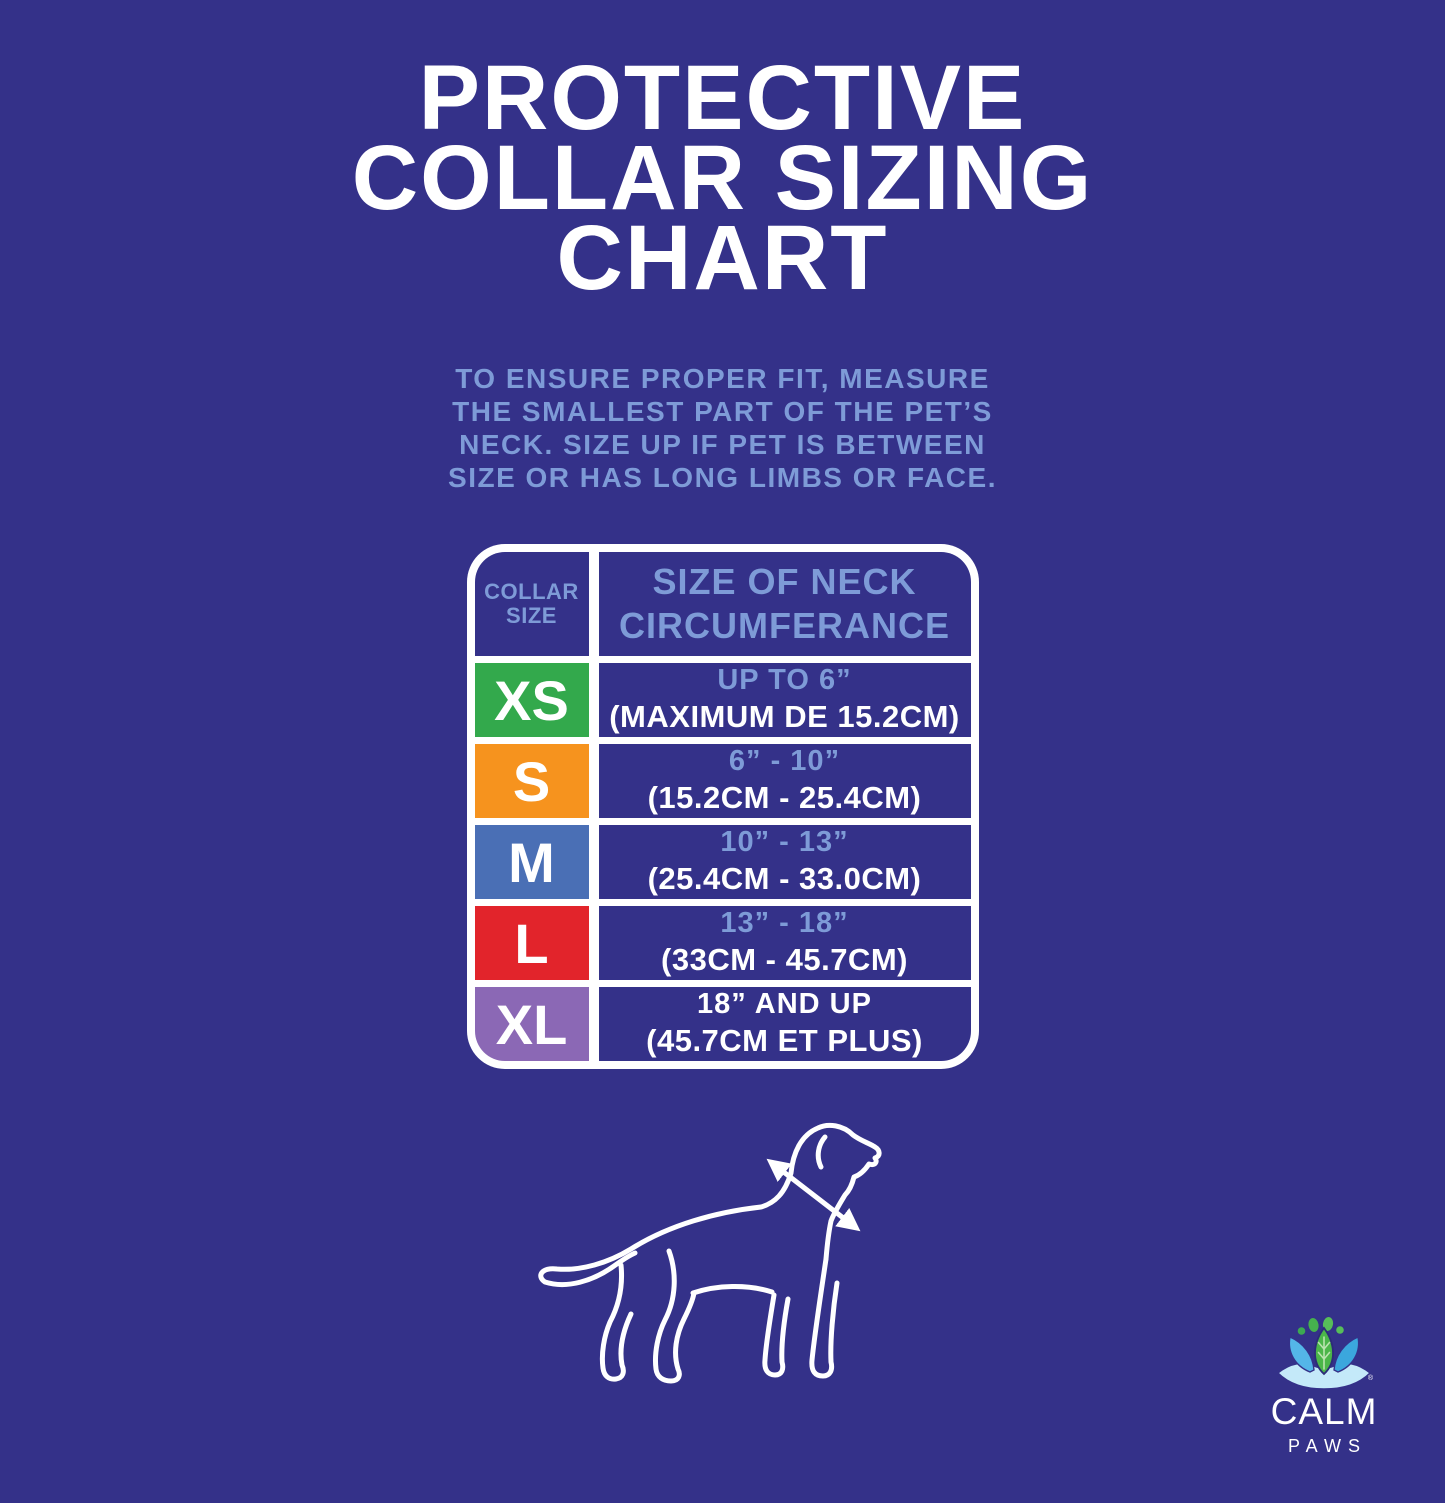  I want to click on collar-size-badge-xl: XL, so click(531, 1024).